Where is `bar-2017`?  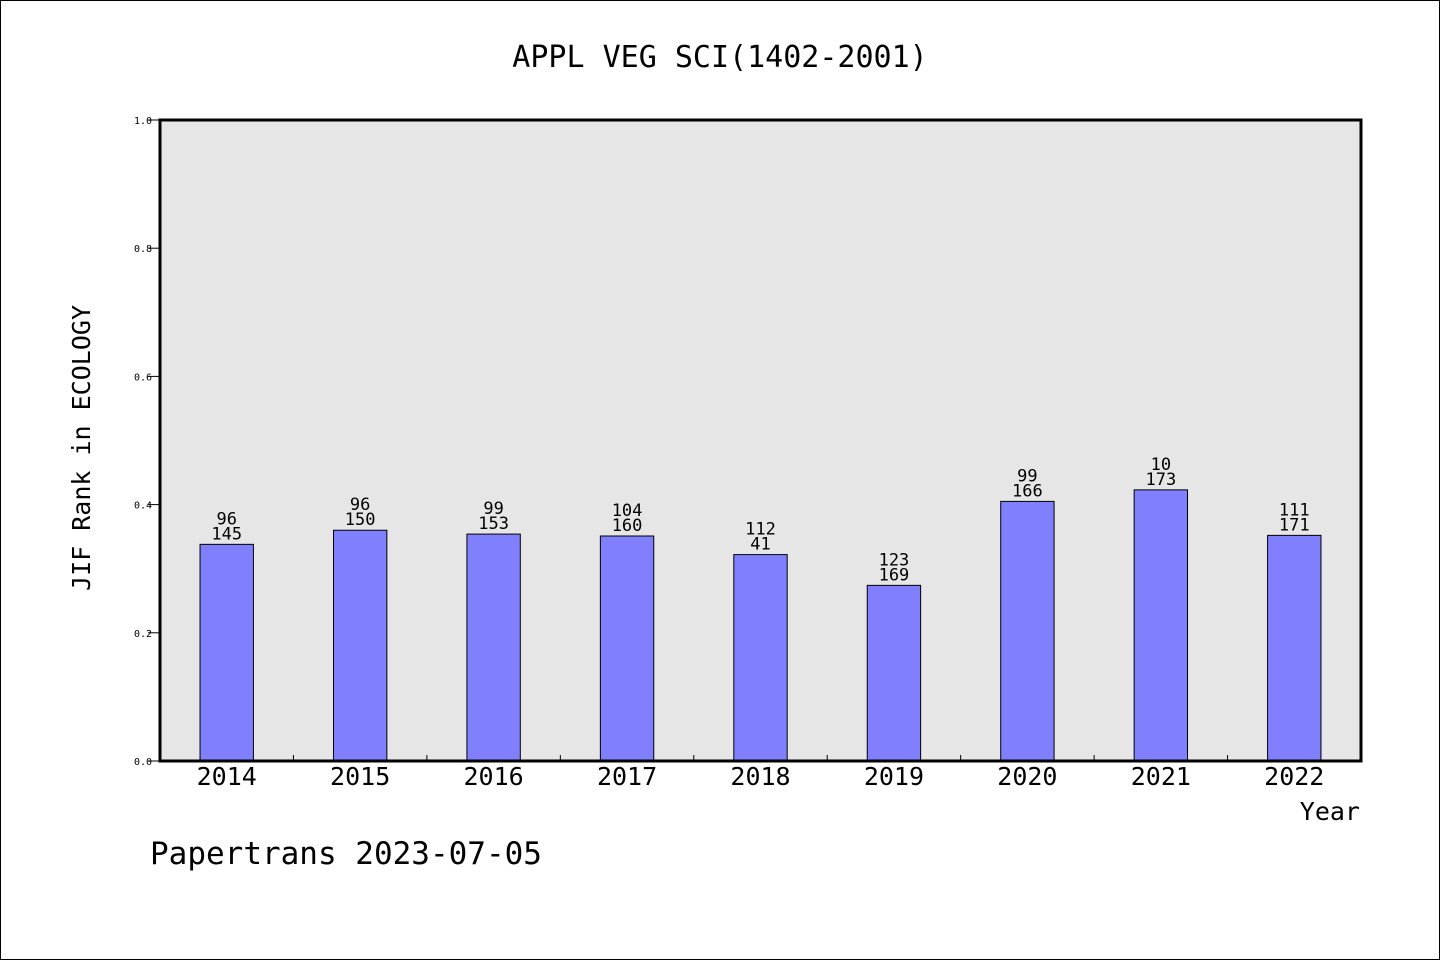 bar-2017 is located at coordinates (627, 648).